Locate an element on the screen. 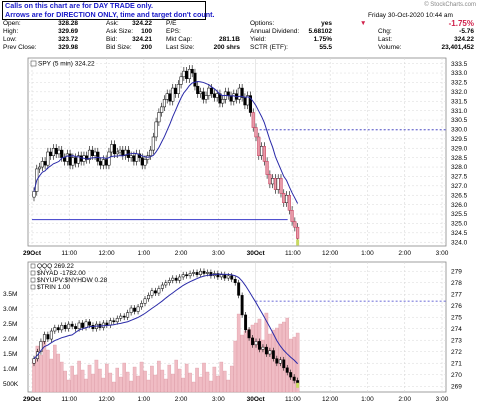 The width and height of the screenshot is (480, 406). ask-size-value: 100 is located at coordinates (146, 31).